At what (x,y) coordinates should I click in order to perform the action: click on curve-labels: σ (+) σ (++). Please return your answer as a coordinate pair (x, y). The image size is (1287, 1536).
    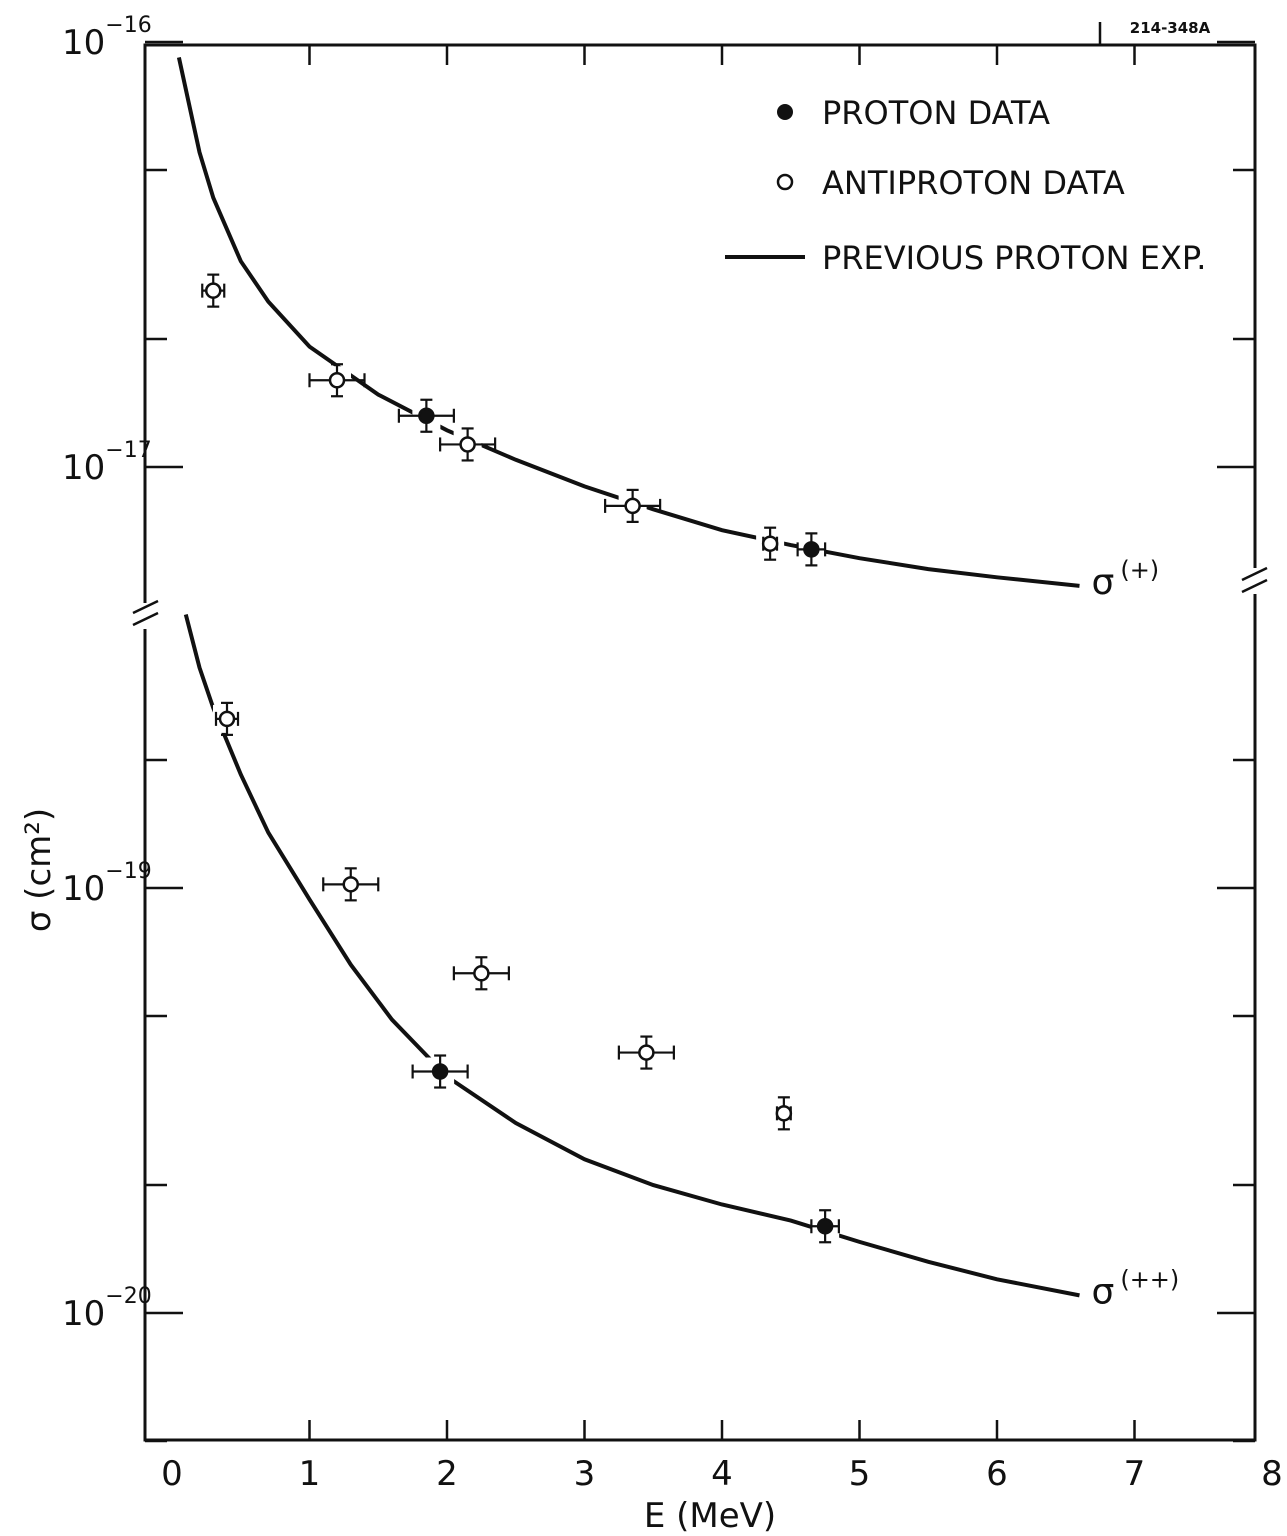
    Looking at the image, I should click on (1136, 934).